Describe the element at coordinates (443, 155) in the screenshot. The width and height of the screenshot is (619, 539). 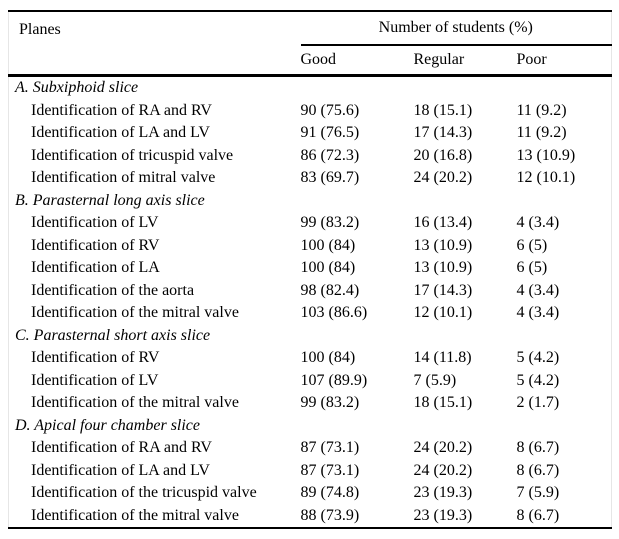
I see `cell-regular: 20 (16.8)` at that location.